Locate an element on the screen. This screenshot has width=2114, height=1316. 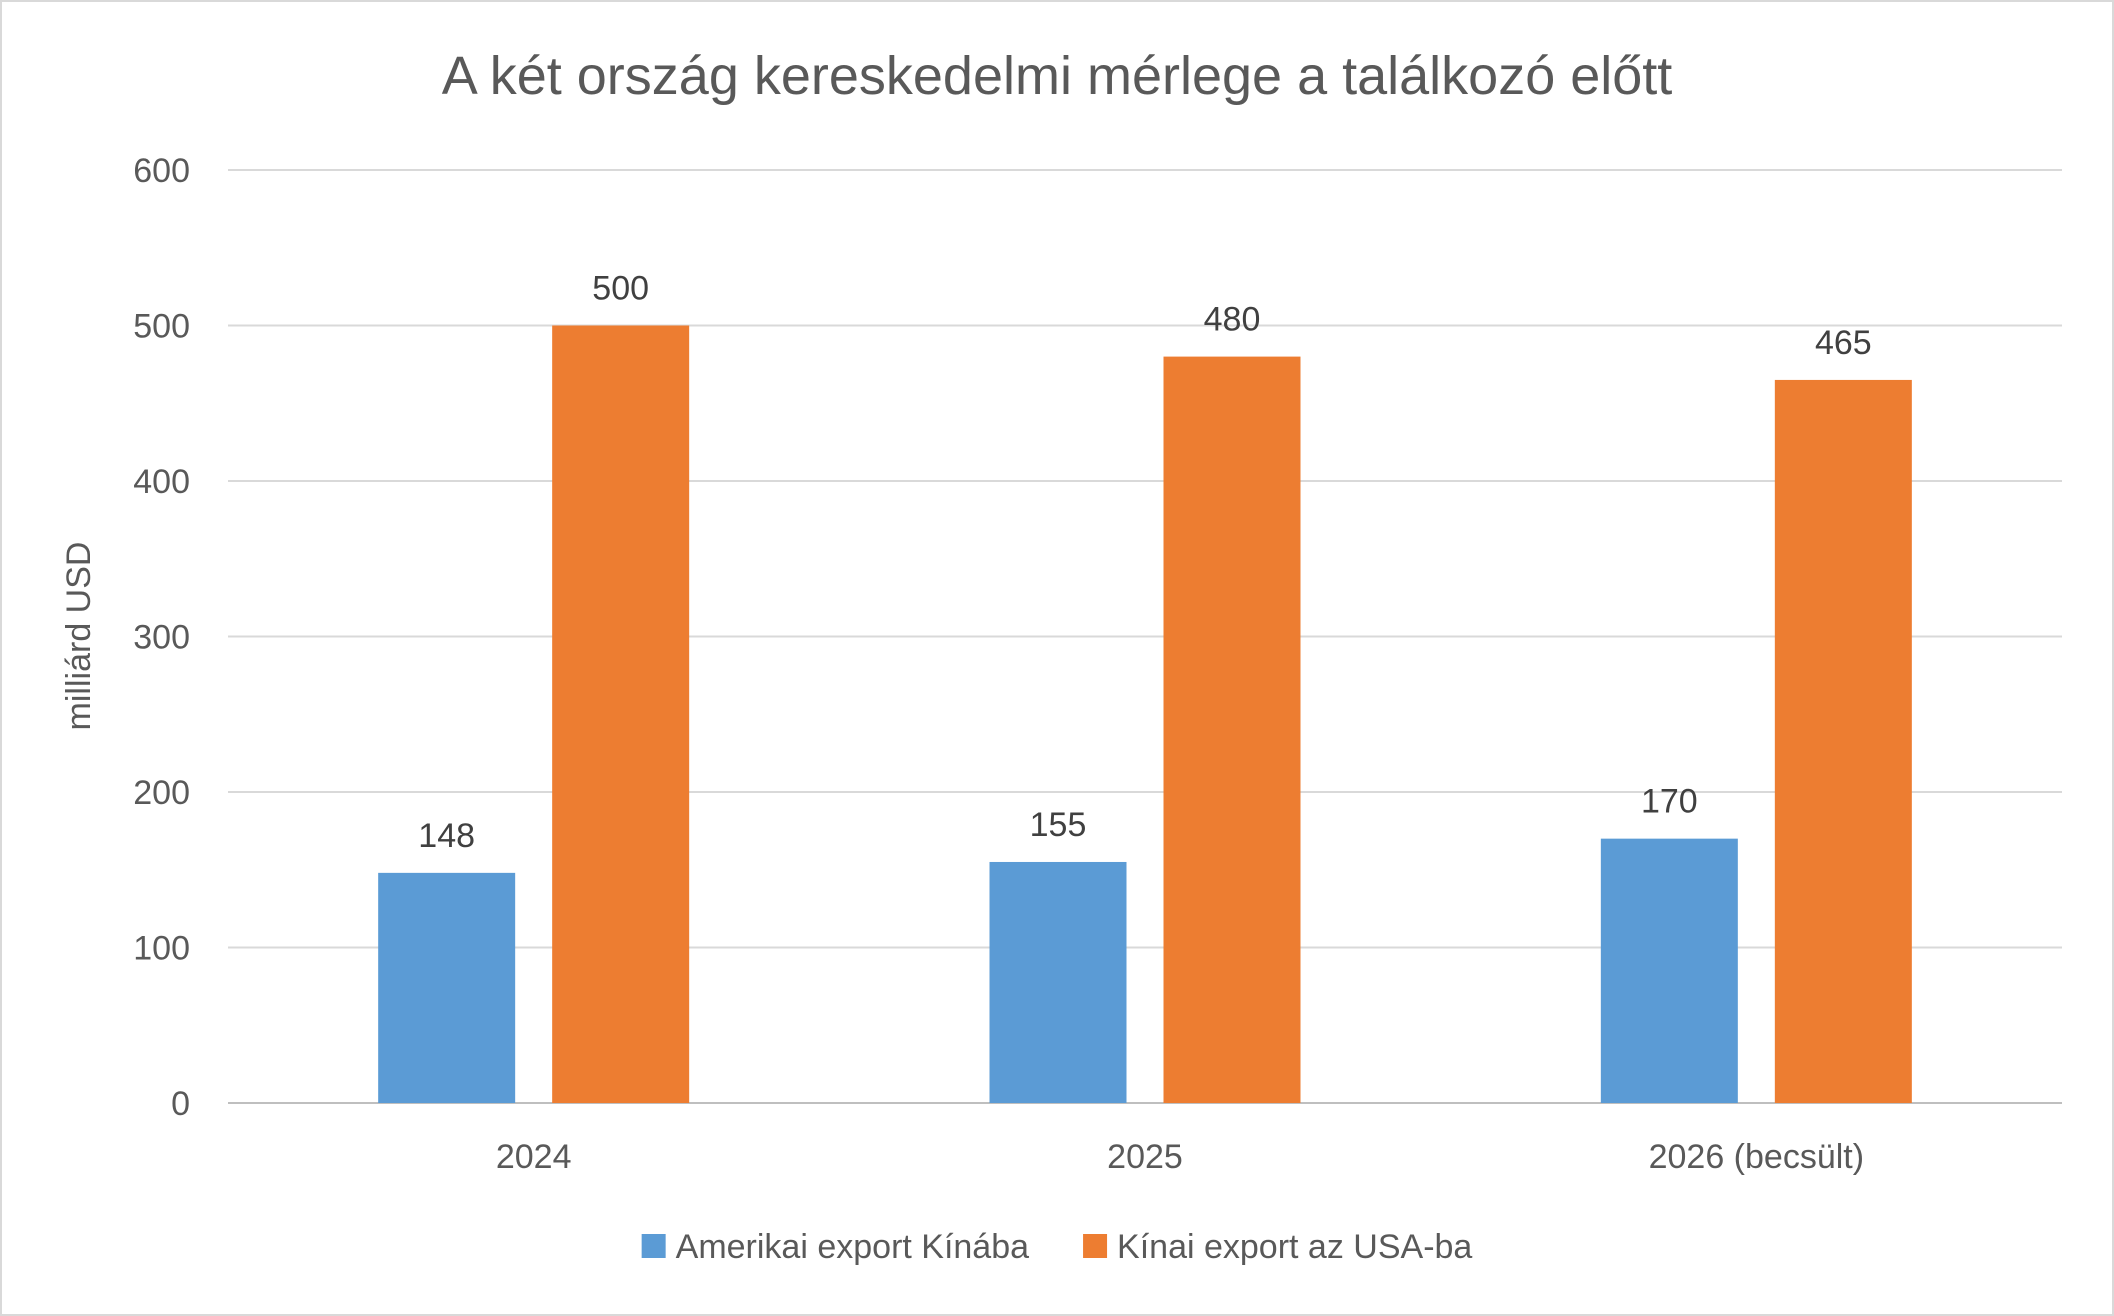
y-axis-ticks: 0 100 200 300 400 500 600 is located at coordinates (161, 637).